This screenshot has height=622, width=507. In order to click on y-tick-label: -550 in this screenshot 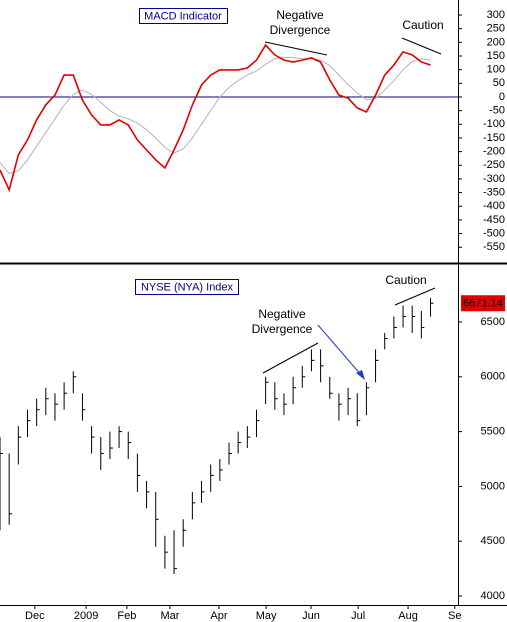, I will do `click(494, 247)`.